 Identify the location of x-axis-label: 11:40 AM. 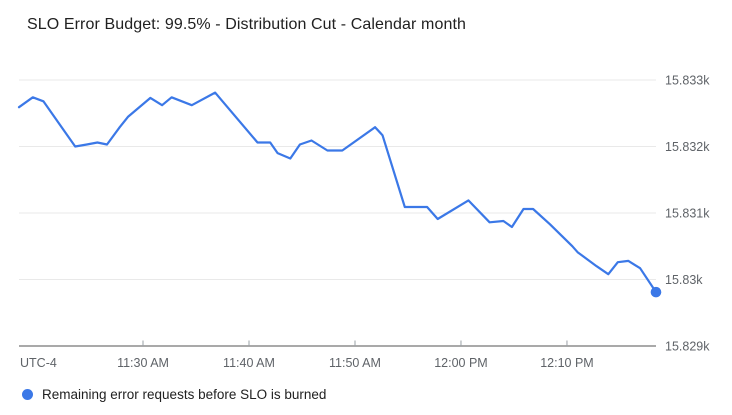
(249, 363).